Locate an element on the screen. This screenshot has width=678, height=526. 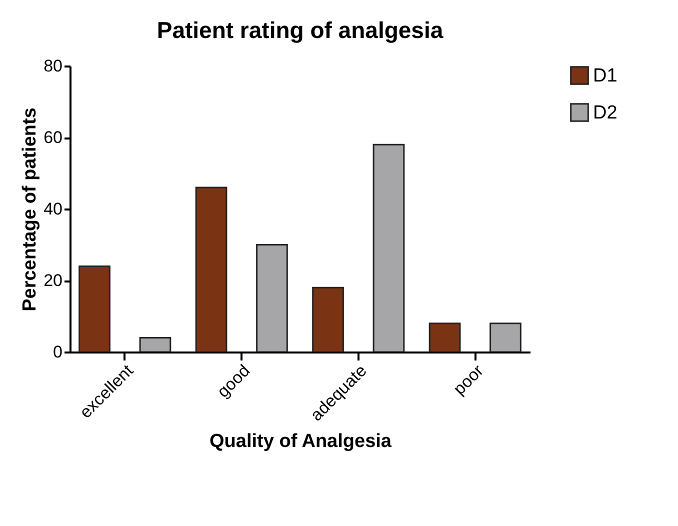
legend-label: D1 is located at coordinates (605, 76).